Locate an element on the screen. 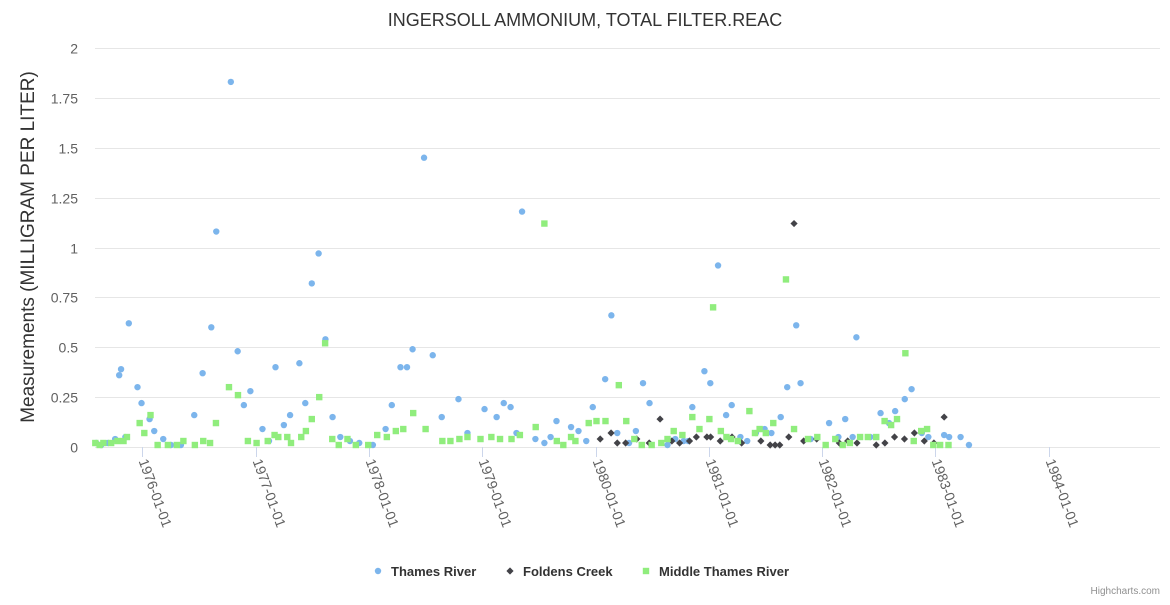 This screenshot has height=605, width=1170. legend-item-thames-river: Thames River is located at coordinates (425, 571).